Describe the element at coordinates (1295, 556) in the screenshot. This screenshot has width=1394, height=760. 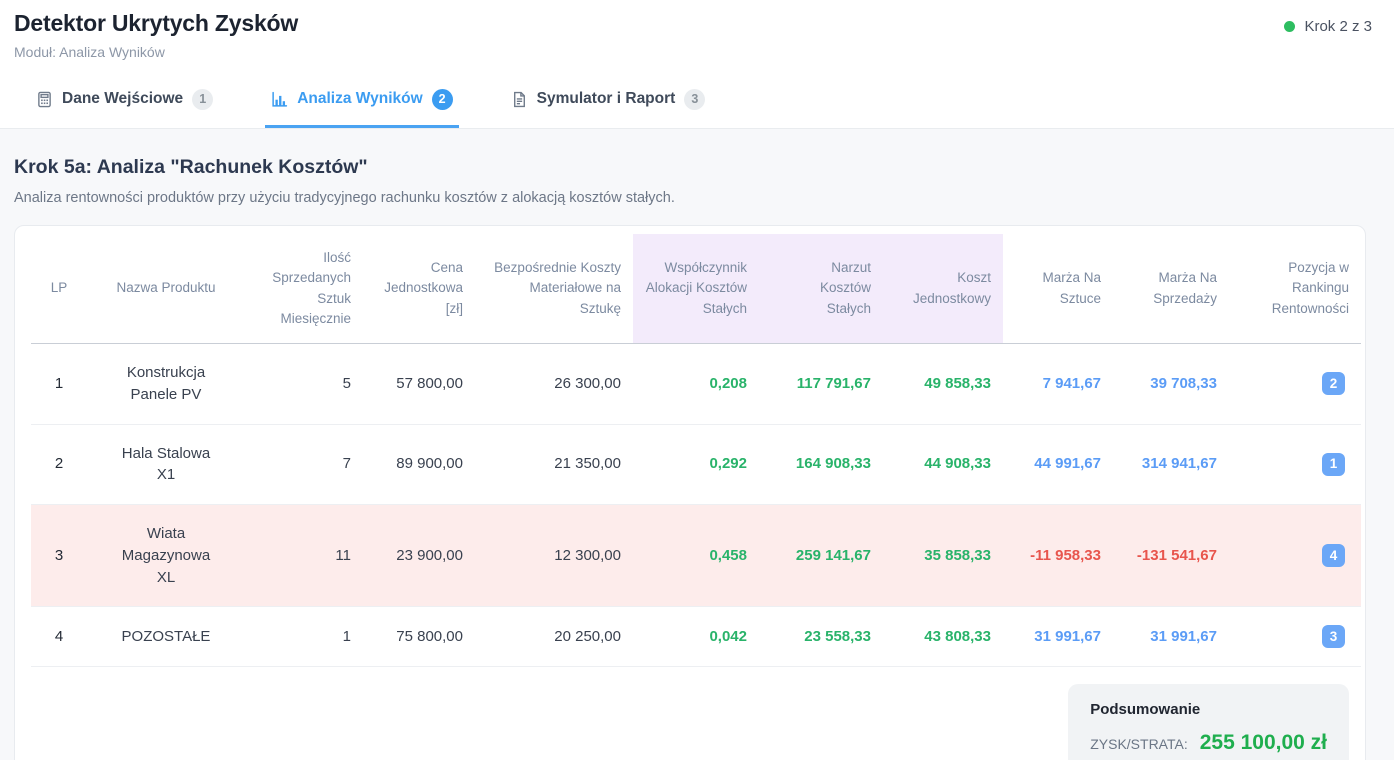
I see `cell-rank: 4` at that location.